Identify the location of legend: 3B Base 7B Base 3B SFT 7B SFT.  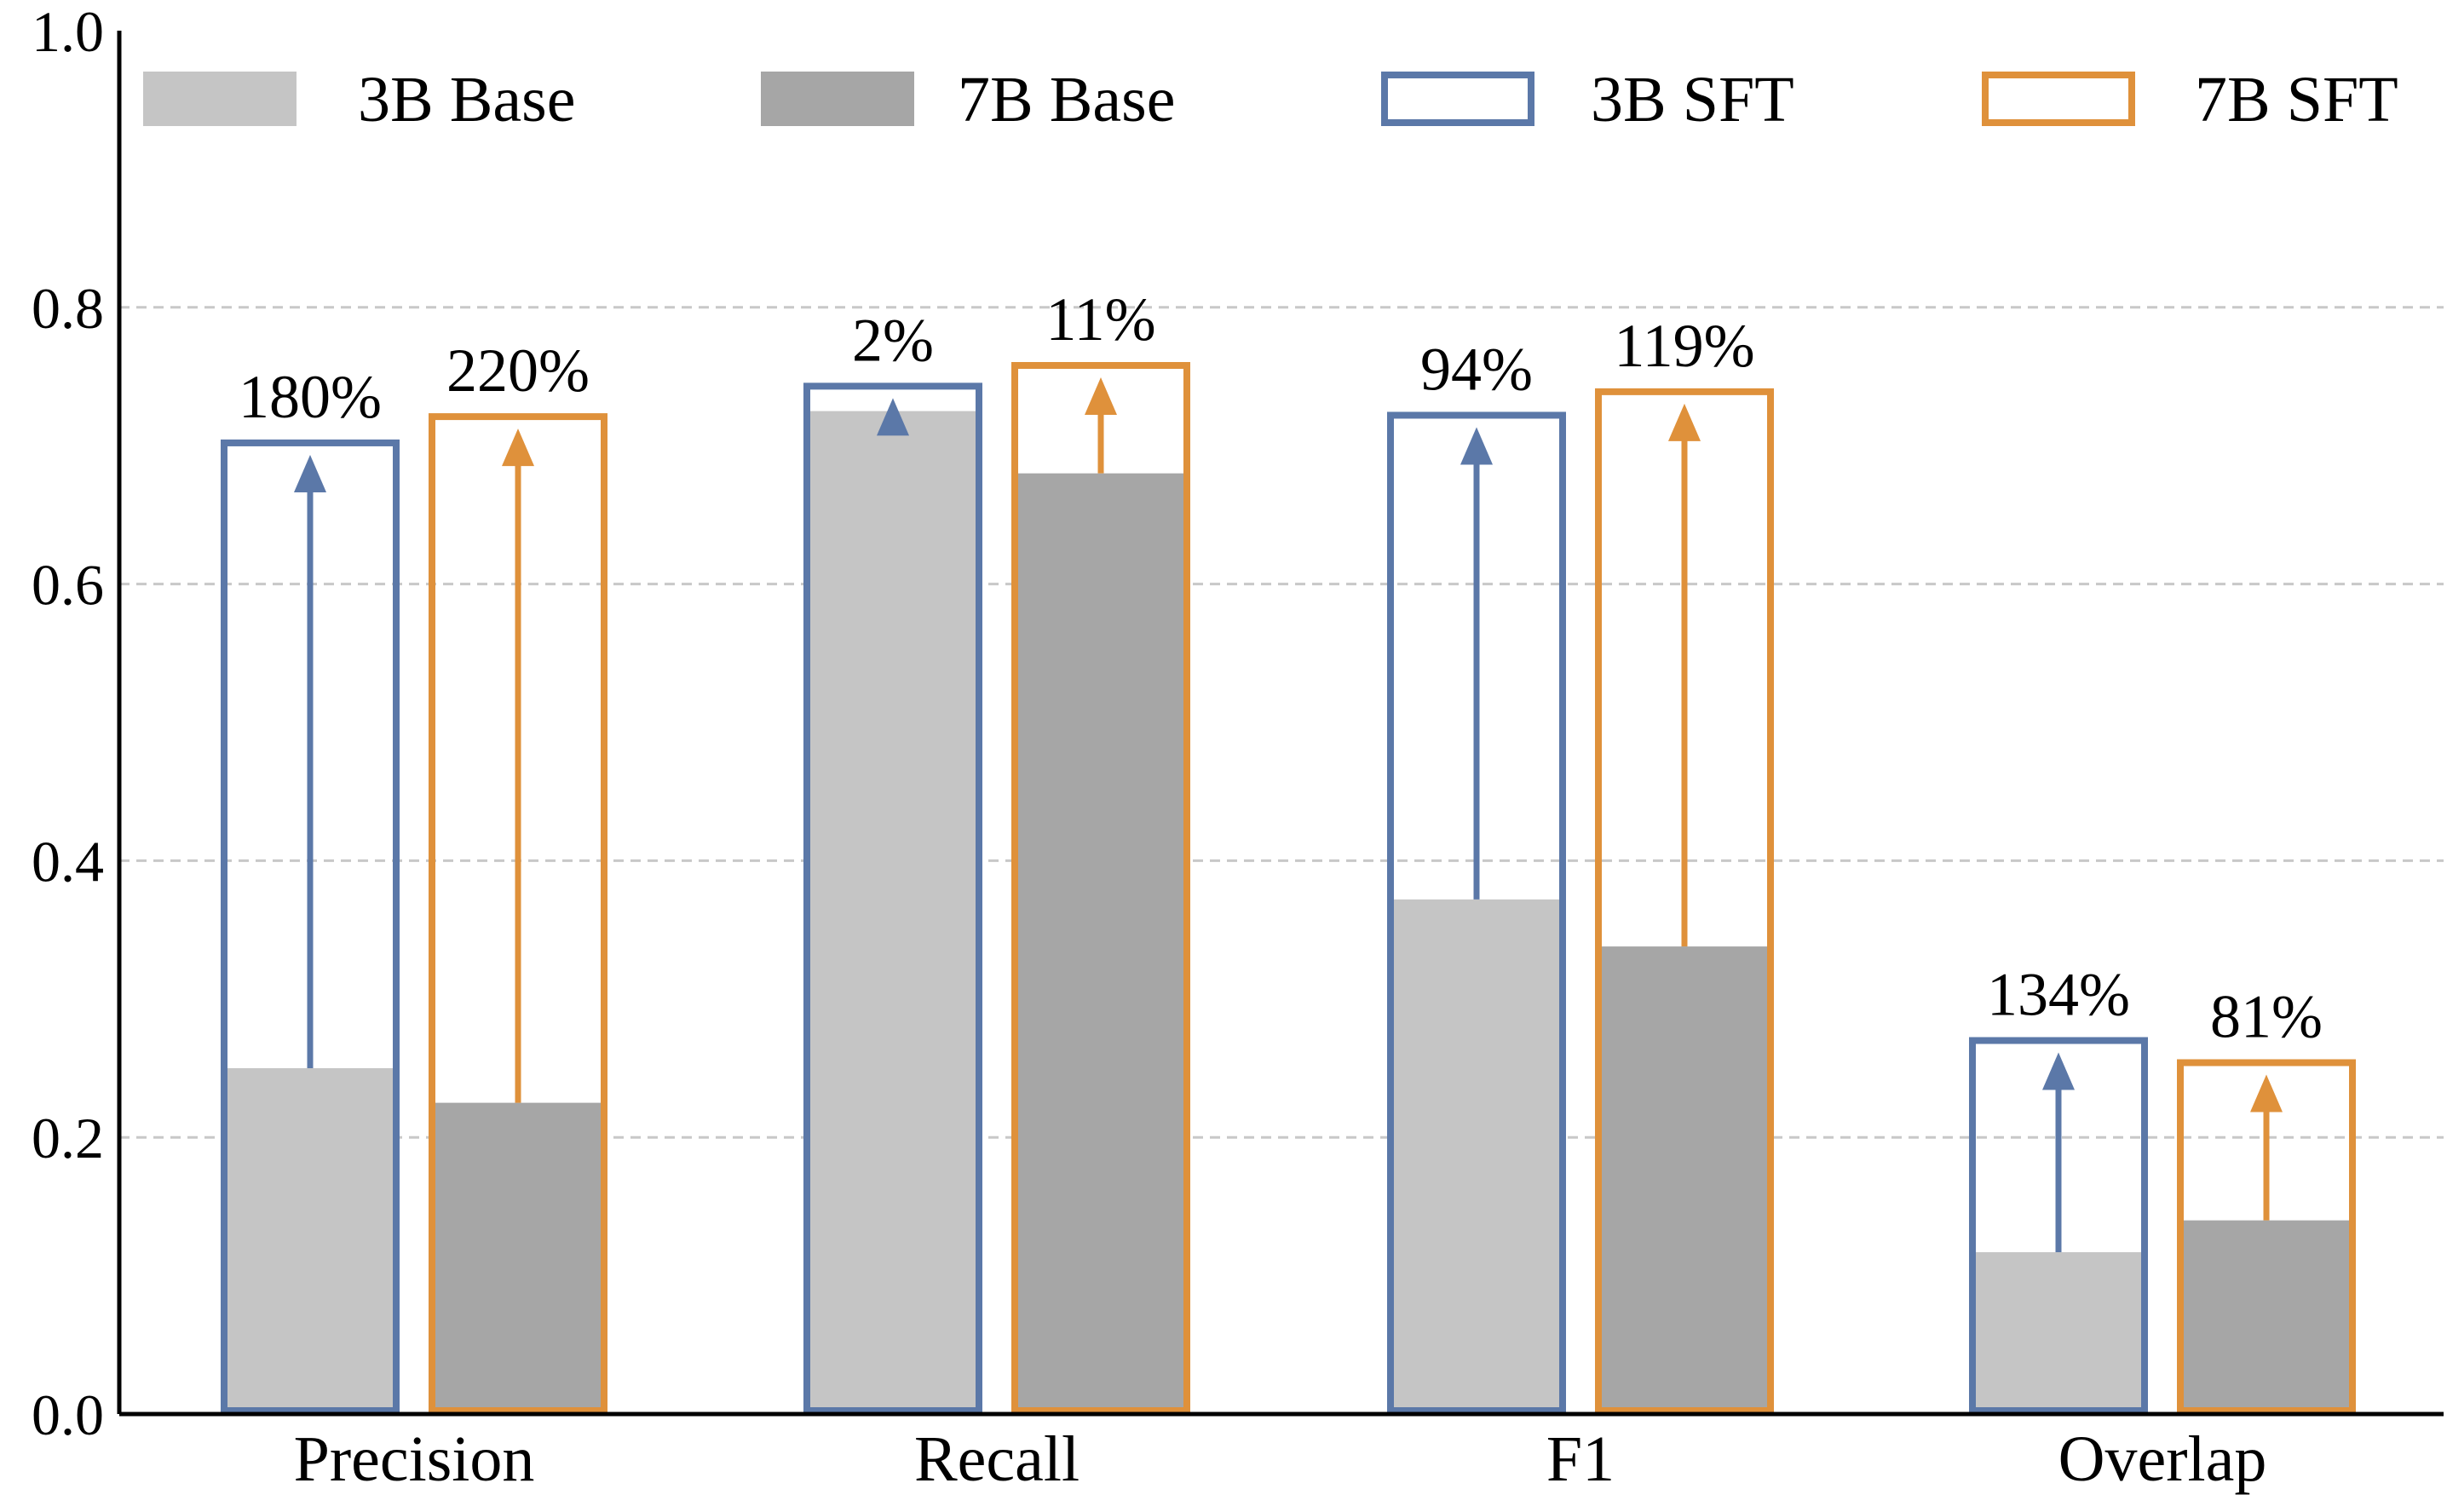
(1270, 99).